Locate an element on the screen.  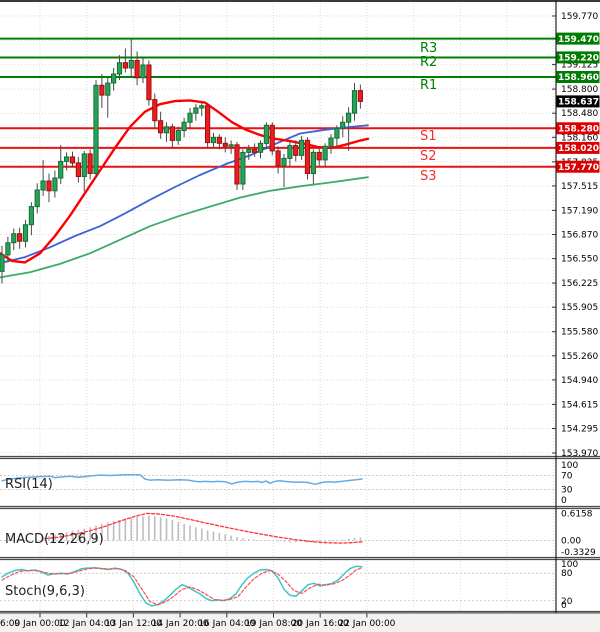
stoch-scale-label: 80 is located at coordinates (567, 574).